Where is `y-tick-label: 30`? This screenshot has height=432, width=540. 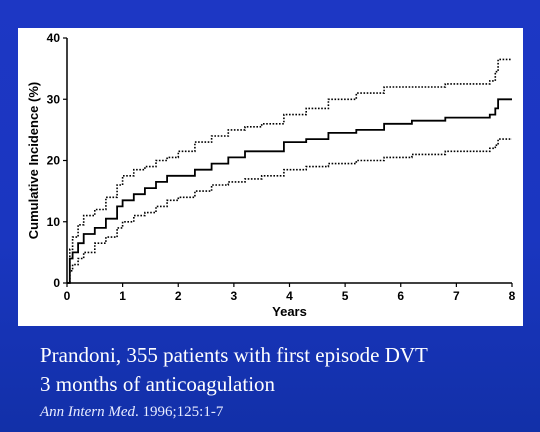 y-tick-label: 30 is located at coordinates (54, 99).